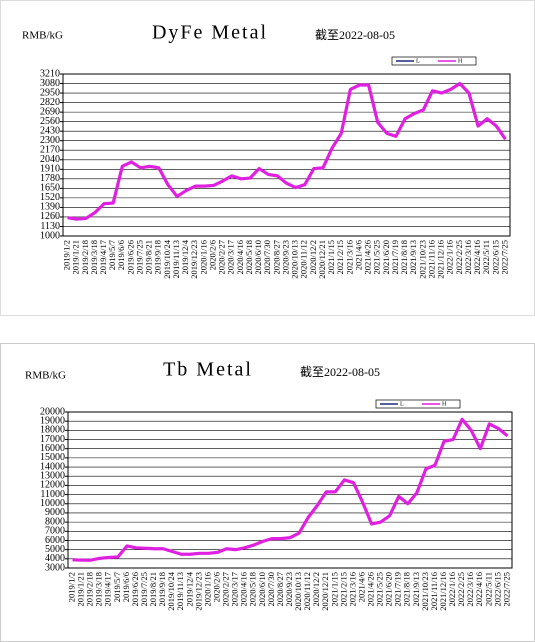  What do you see at coordinates (52, 476) in the screenshot?
I see `y-tick-label: 13000` at bounding box center [52, 476].